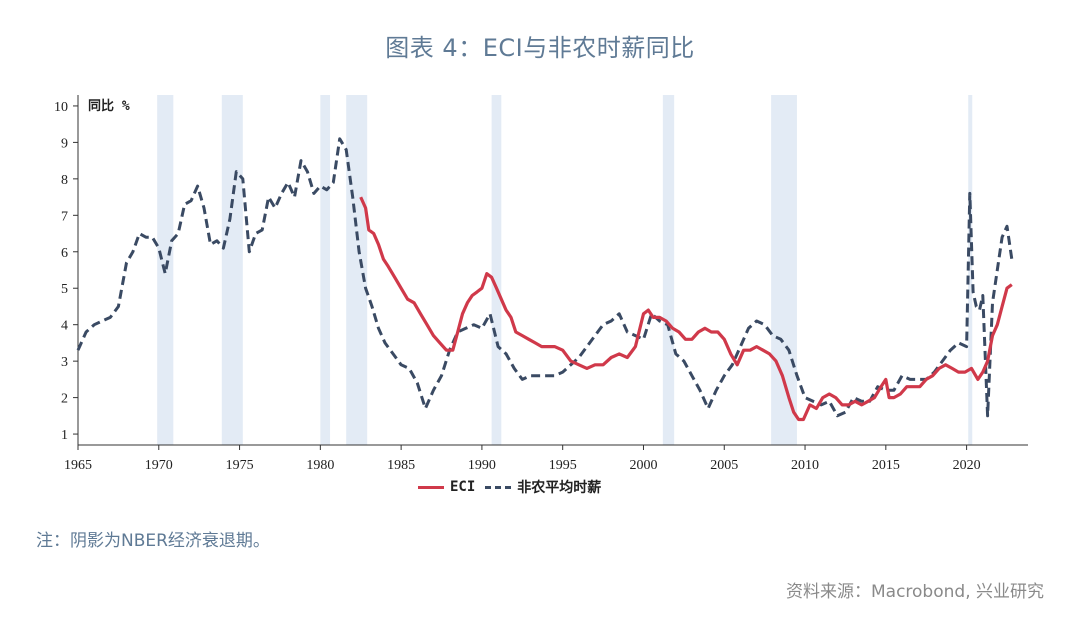 The height and width of the screenshot is (640, 1080). What do you see at coordinates (64, 399) in the screenshot?
I see `y-tick-label: 2` at bounding box center [64, 399].